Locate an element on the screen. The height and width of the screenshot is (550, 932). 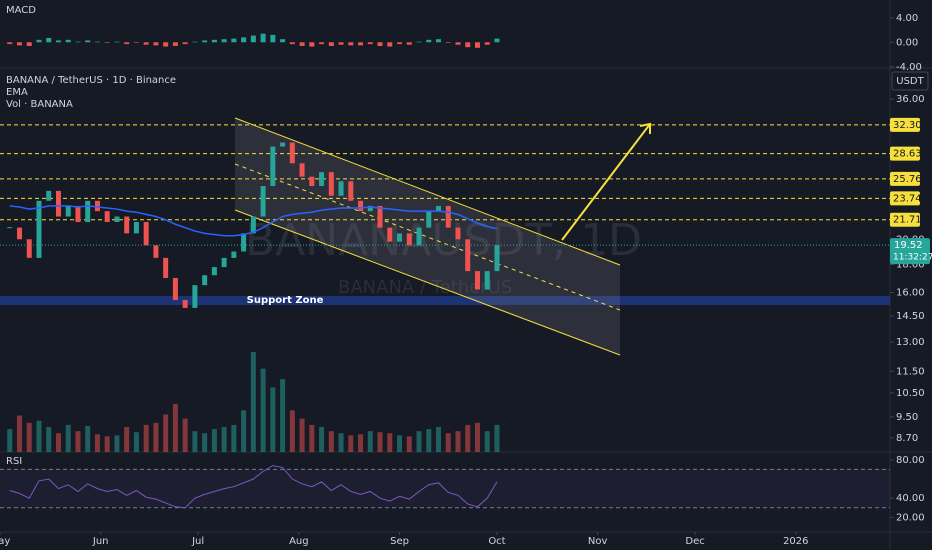
rsi-title: RSI is located at coordinates (14, 461).